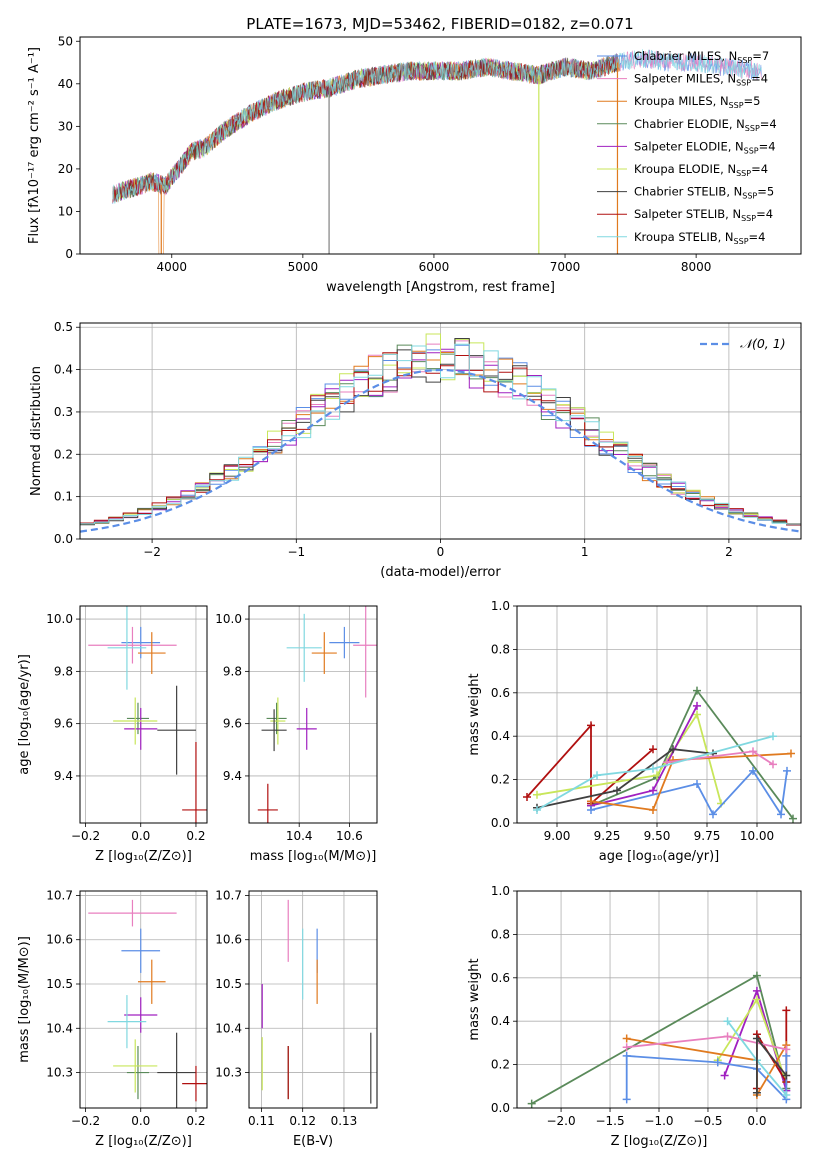 The image size is (819, 1174). I want to click on series-chabrier_miles, so click(689, 792).